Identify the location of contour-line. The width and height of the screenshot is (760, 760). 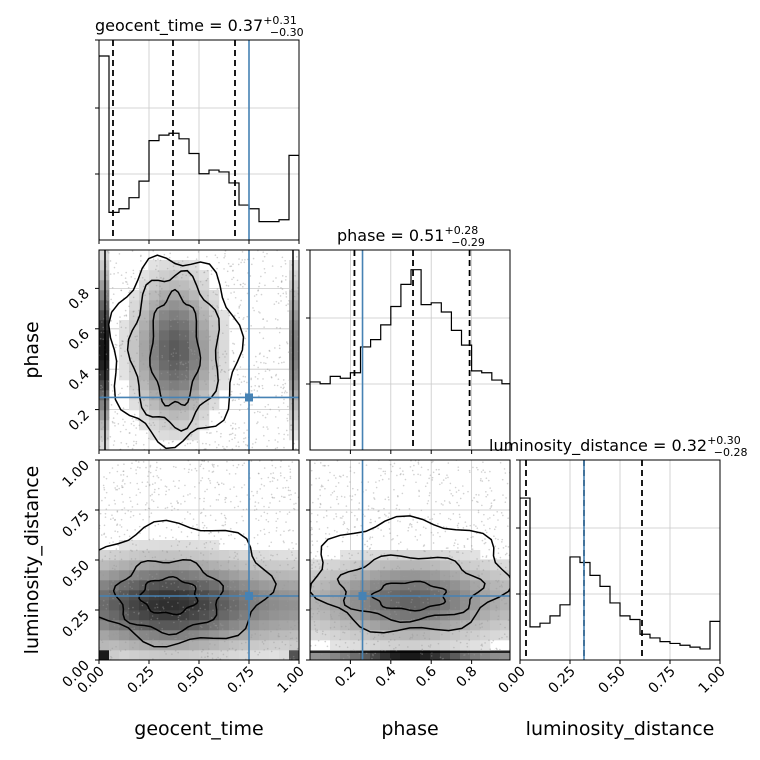
(188, 583).